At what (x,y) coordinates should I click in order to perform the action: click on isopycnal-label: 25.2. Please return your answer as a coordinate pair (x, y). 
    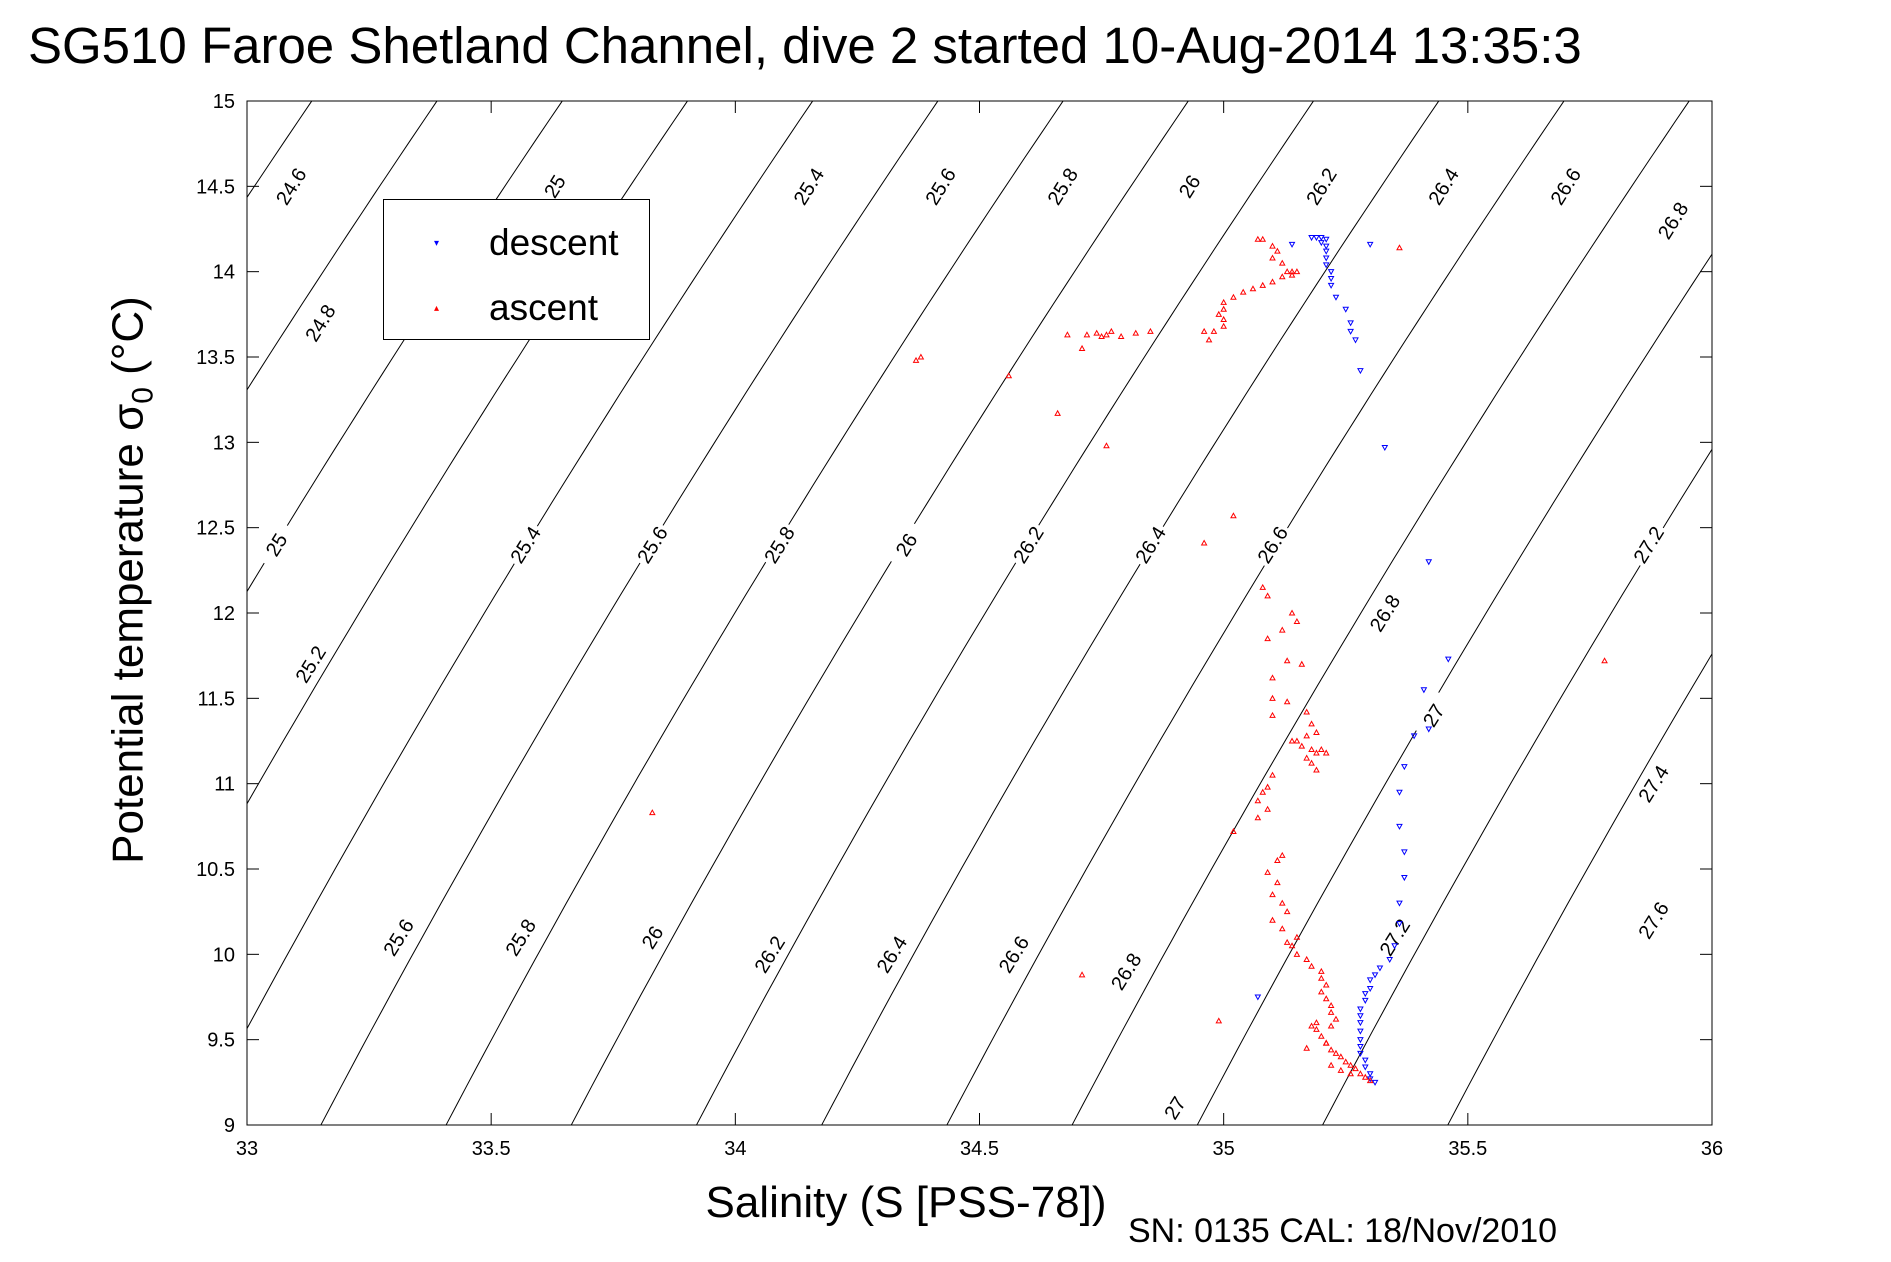
    Looking at the image, I should click on (310, 664).